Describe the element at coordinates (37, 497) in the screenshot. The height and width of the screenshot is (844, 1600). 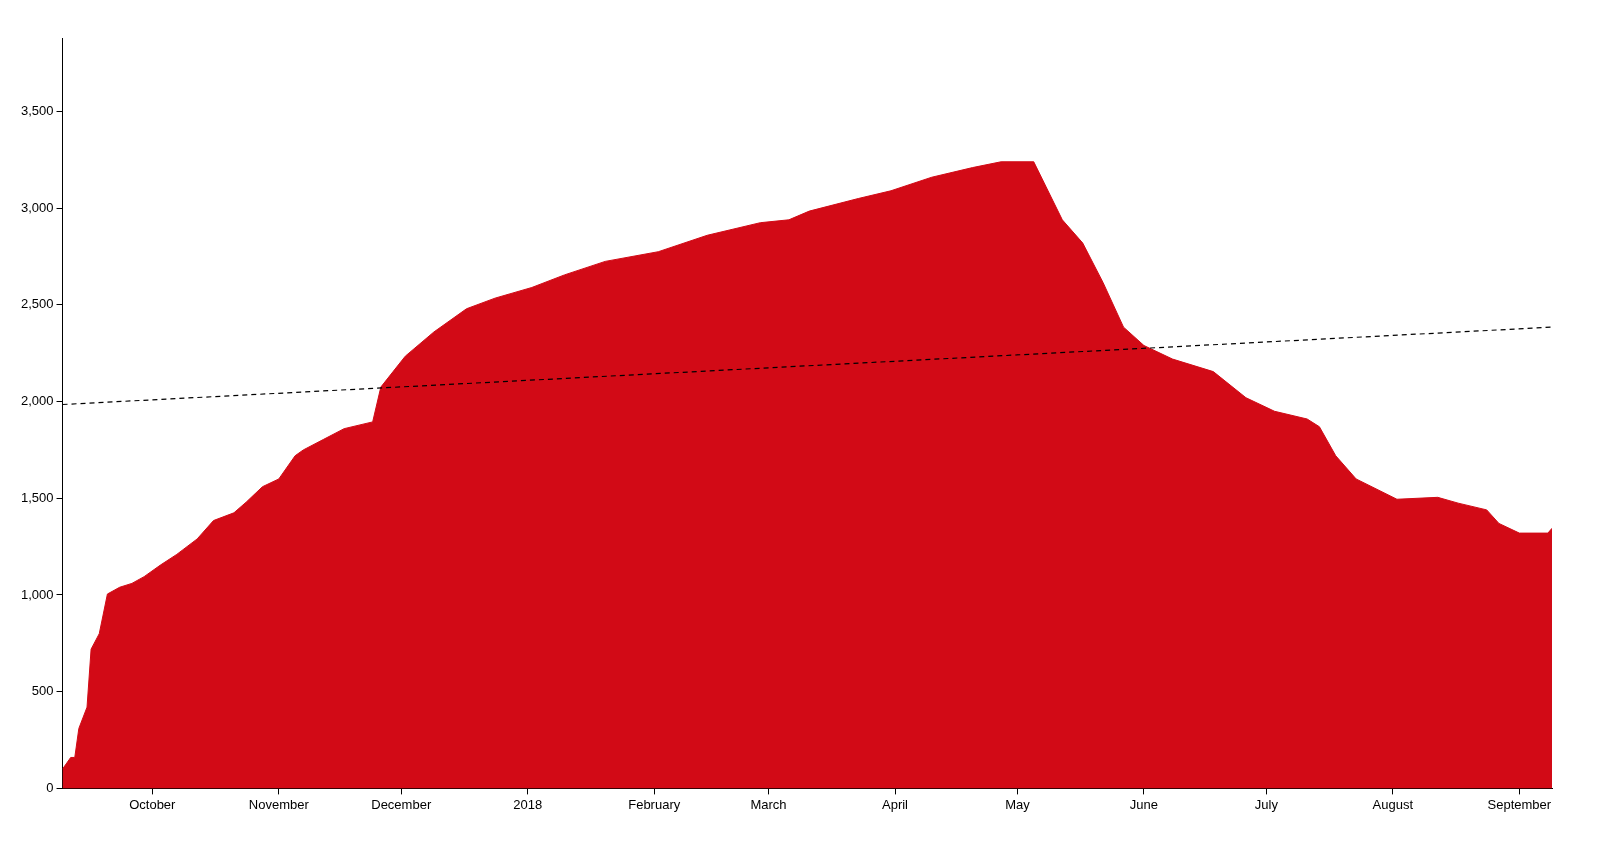
I see `y-tick-label: 1,500` at that location.